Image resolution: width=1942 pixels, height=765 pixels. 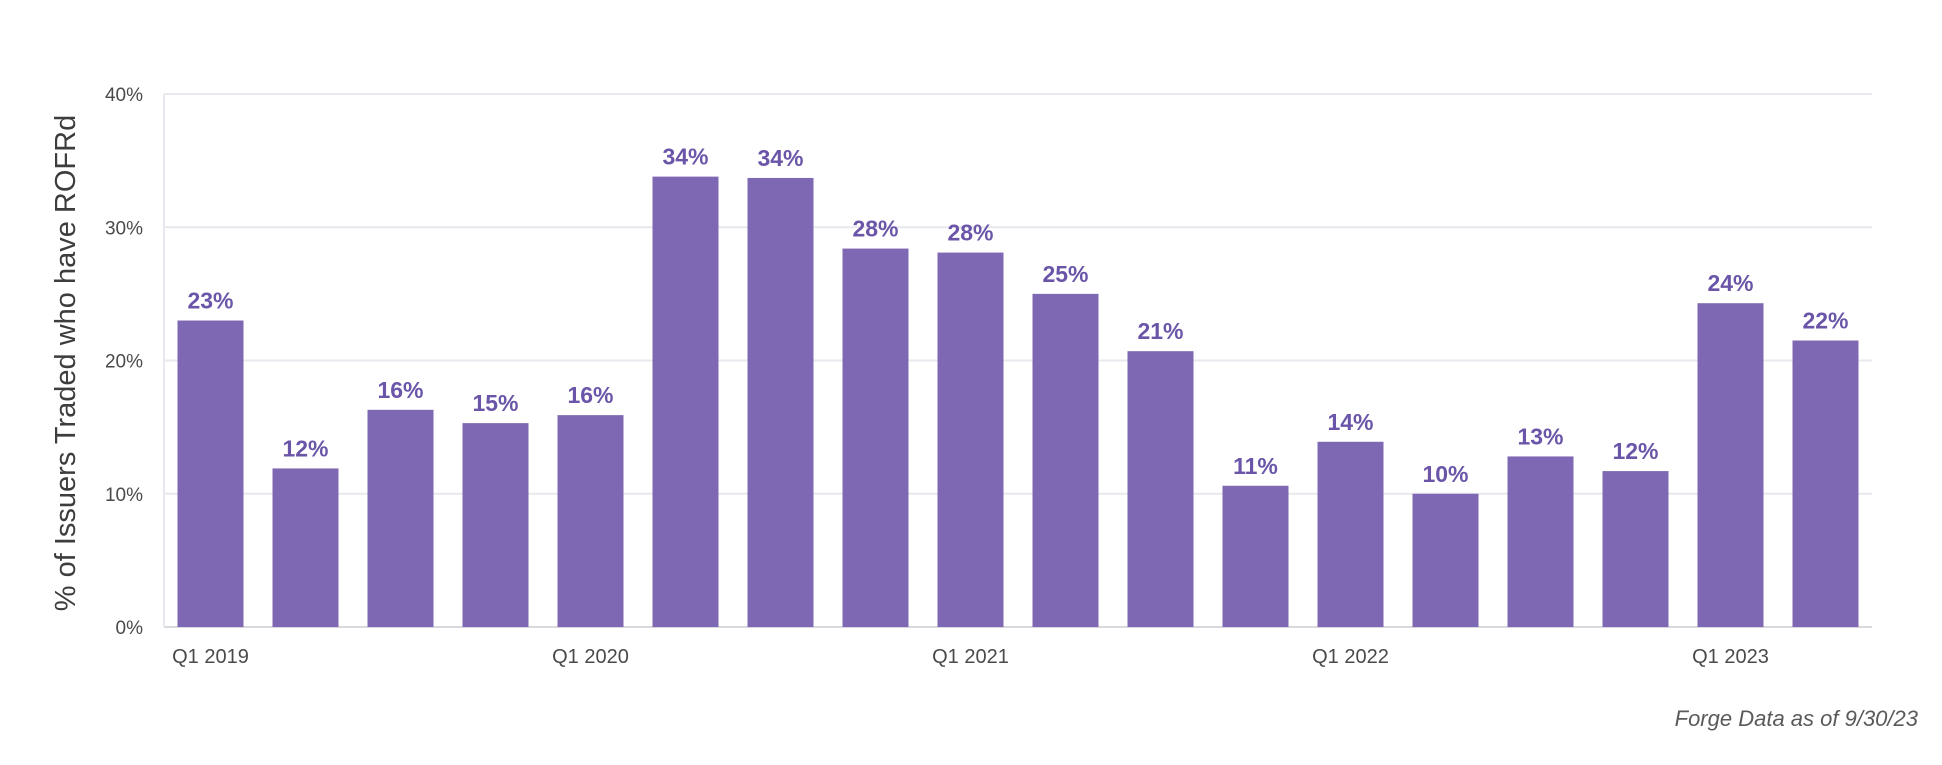 I want to click on source-note: Forge Data as of 9/30/23, so click(x=1796, y=718).